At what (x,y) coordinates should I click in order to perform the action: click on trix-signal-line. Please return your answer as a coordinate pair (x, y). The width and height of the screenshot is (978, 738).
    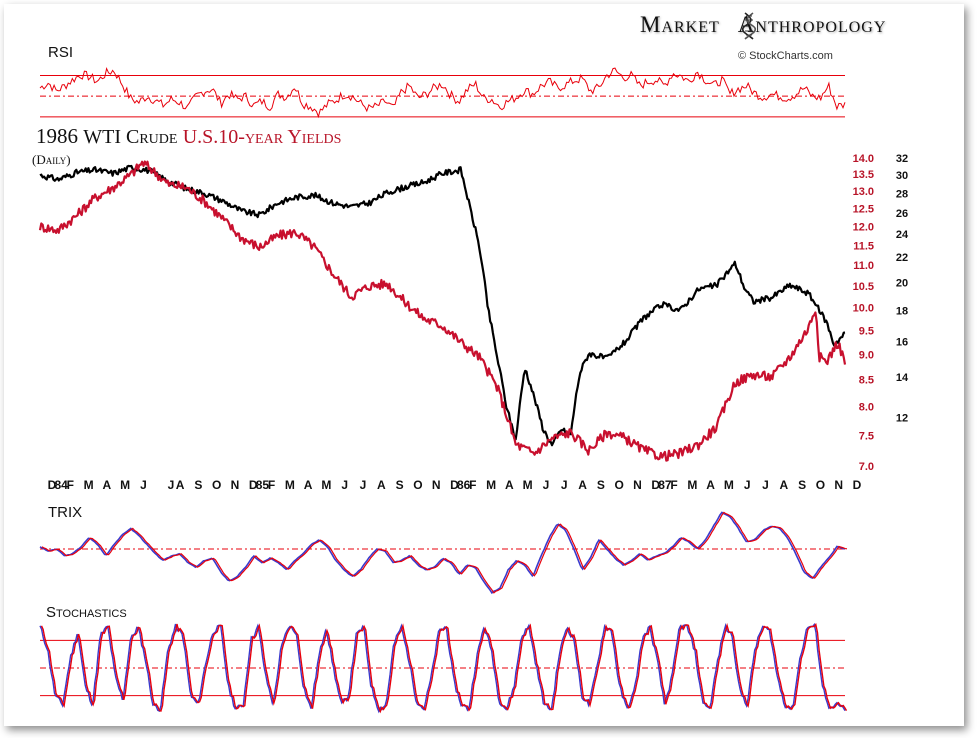
    Looking at the image, I should click on (444, 552).